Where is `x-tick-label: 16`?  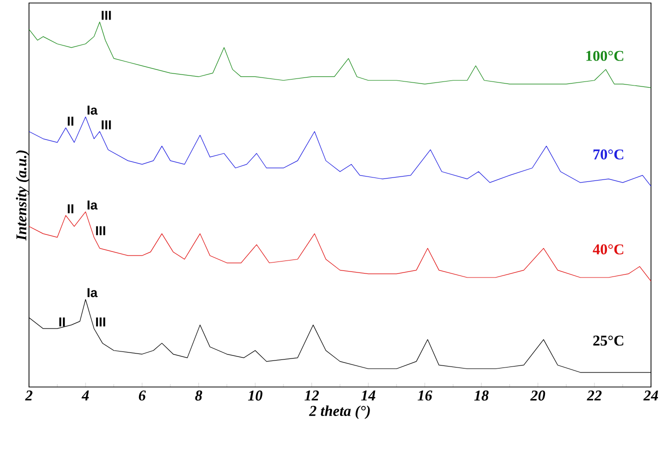
x-tick-label: 16 is located at coordinates (425, 395).